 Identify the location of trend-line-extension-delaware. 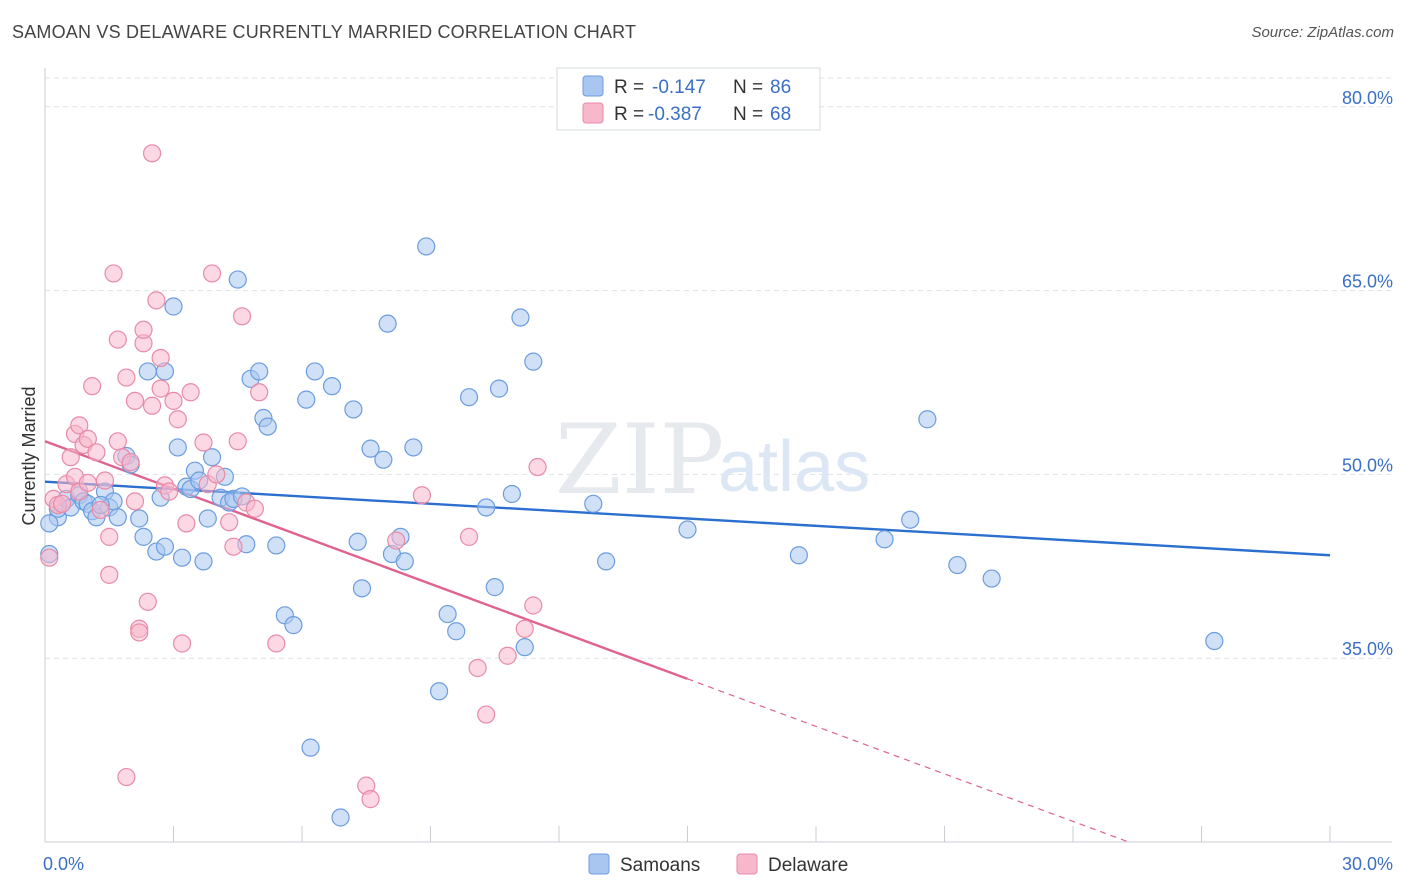
(908, 760).